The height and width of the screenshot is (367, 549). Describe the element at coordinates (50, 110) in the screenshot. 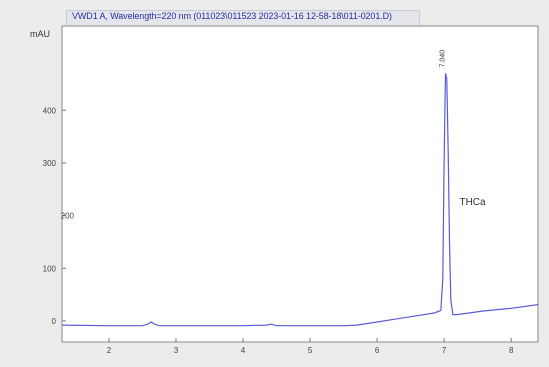

I see `y-tick-label: 400` at that location.